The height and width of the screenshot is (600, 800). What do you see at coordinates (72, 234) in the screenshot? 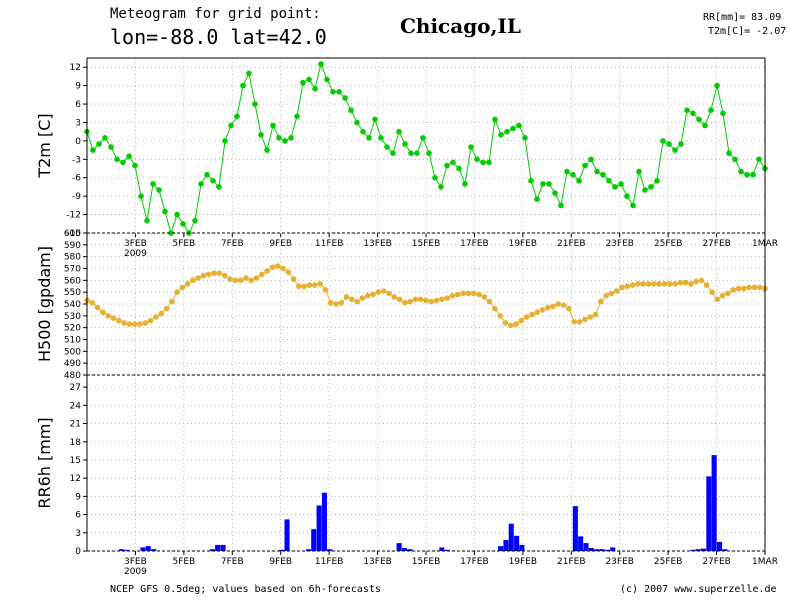
I see `y-tick-label: 600` at bounding box center [72, 234].